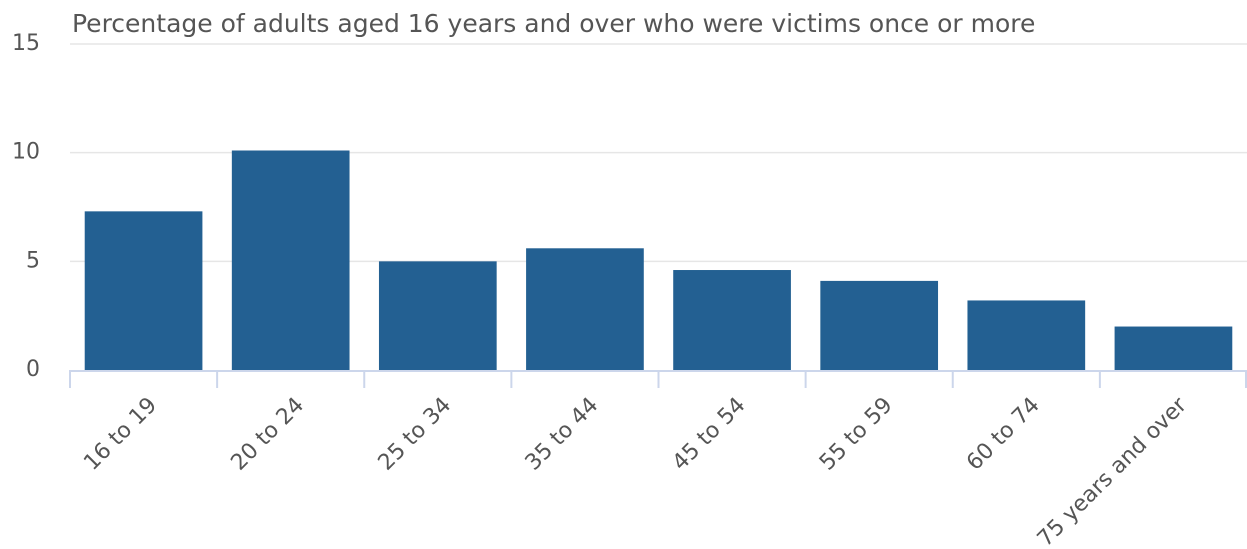 Image resolution: width=1247 pixels, height=549 pixels. I want to click on y-tick-label: 0, so click(33, 369).